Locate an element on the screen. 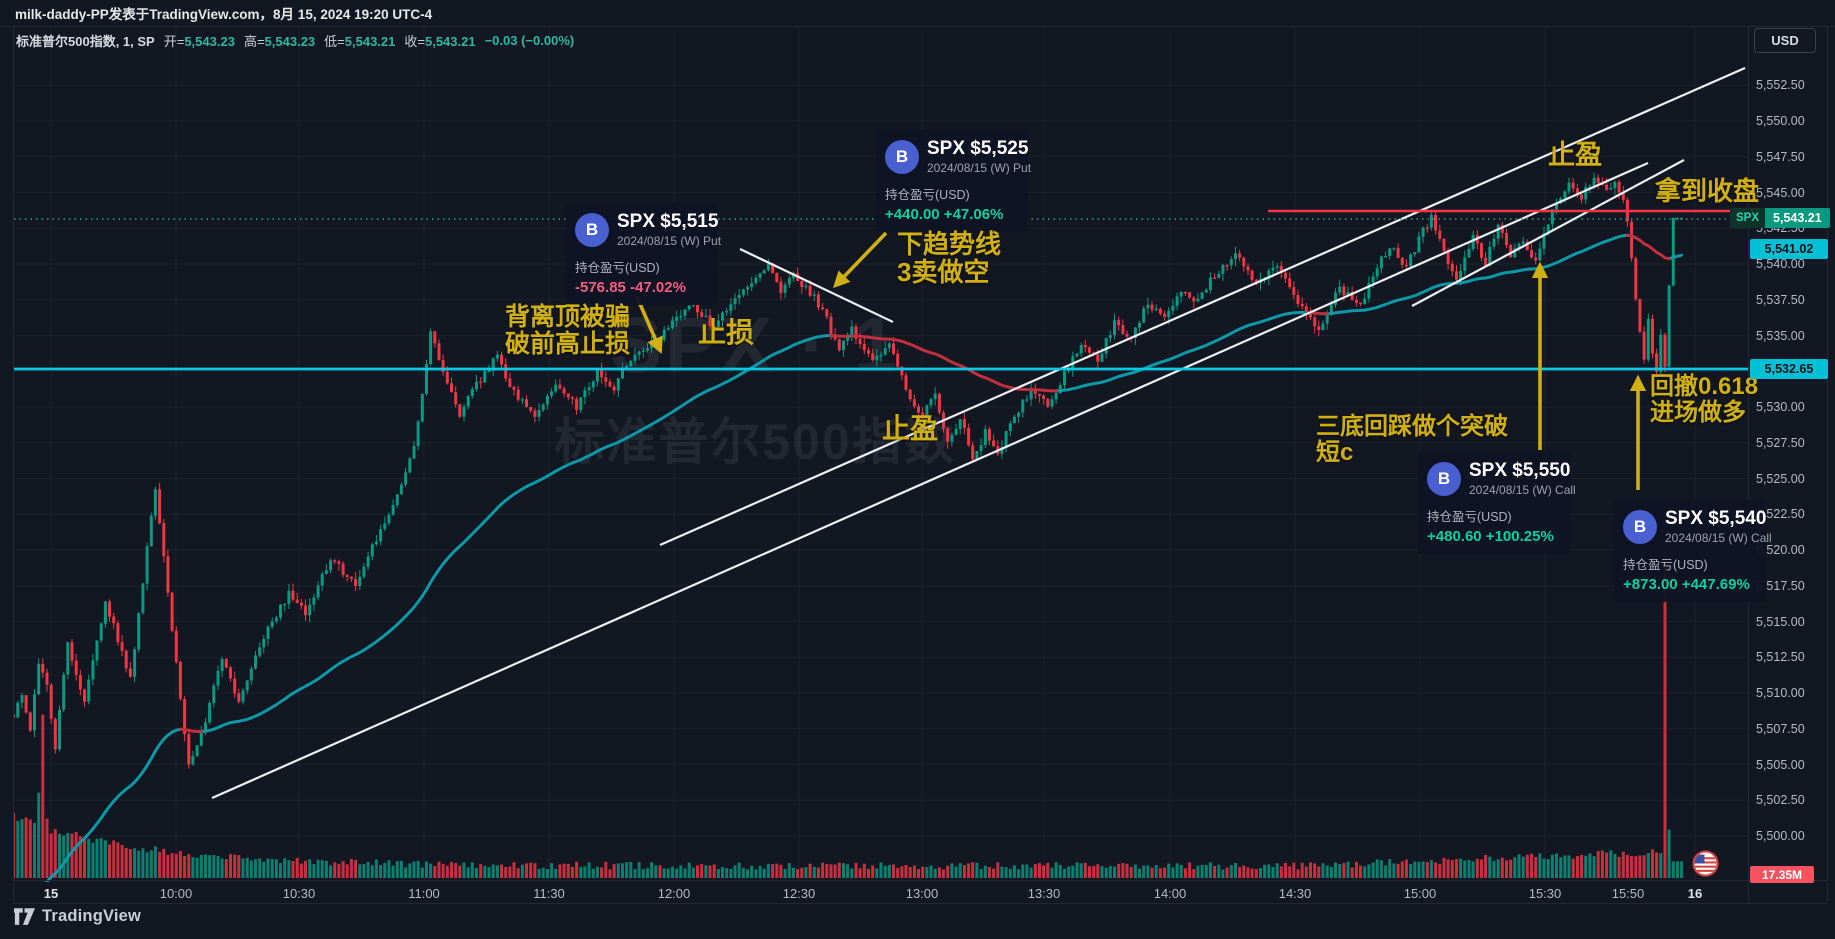 The width and height of the screenshot is (1835, 939). callout-pl-value: +440.00 +47.06% is located at coordinates (944, 214).